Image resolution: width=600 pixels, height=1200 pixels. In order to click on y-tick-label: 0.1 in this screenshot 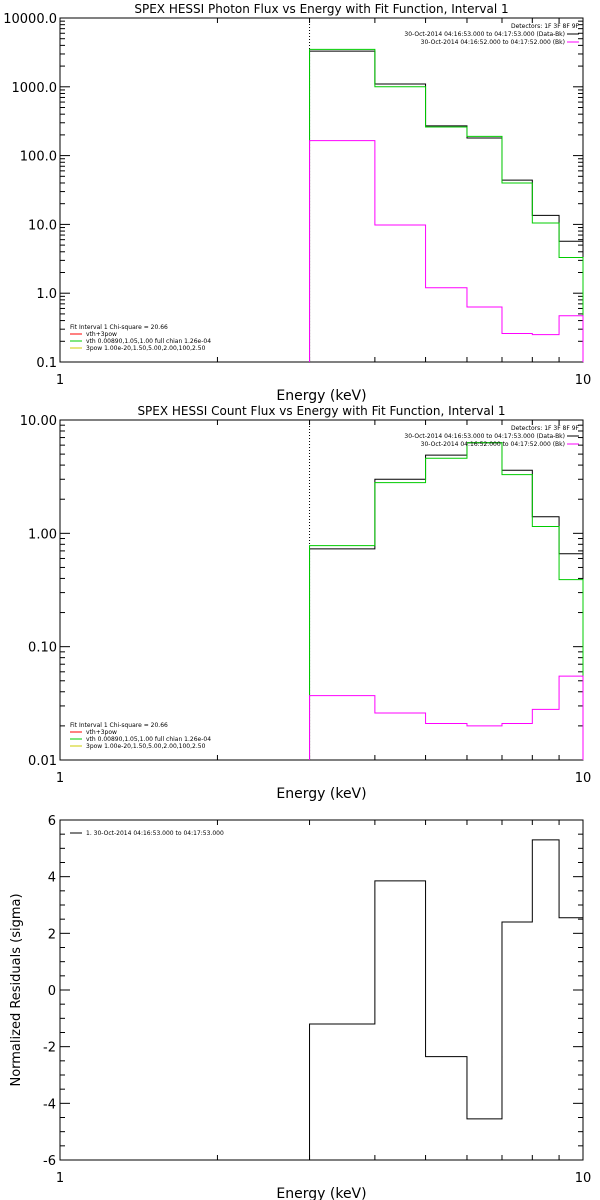, I will do `click(46, 363)`.